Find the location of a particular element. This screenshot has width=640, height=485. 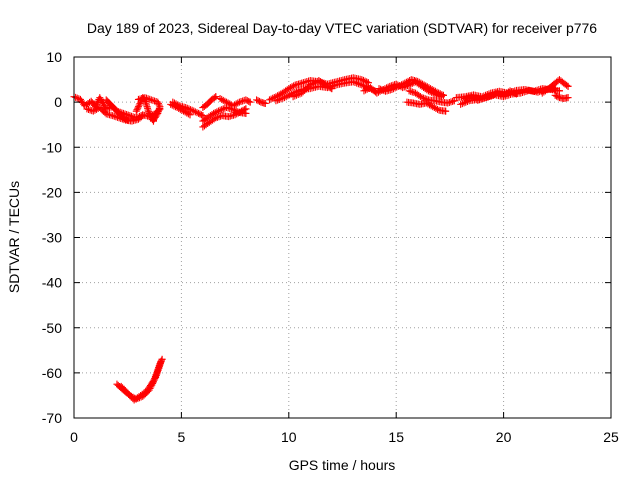

x-tick-label: 15 is located at coordinates (396, 437).